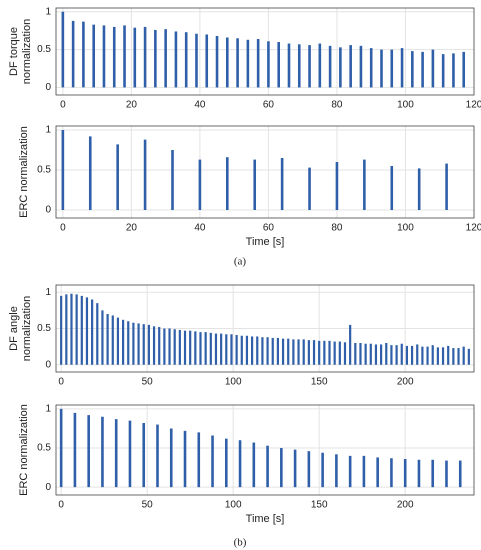  I want to click on caption: (a), so click(240, 262).